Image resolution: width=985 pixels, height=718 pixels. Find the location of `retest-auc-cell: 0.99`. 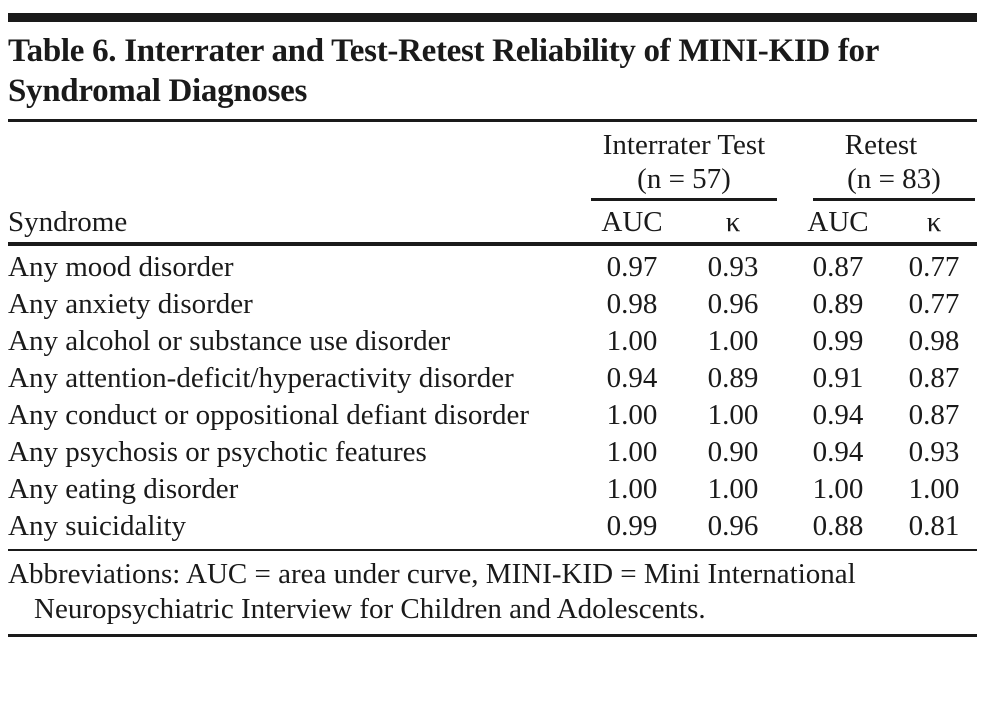

retest-auc-cell: 0.99 is located at coordinates (838, 341).